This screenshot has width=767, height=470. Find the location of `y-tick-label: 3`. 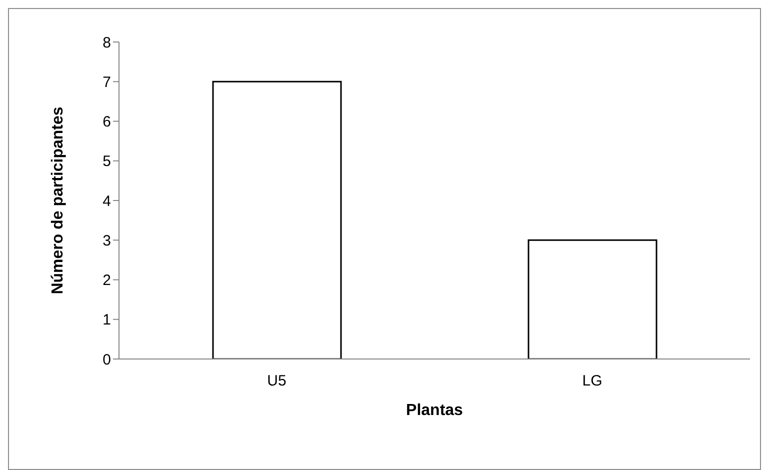

y-tick-label: 3 is located at coordinates (106, 241).